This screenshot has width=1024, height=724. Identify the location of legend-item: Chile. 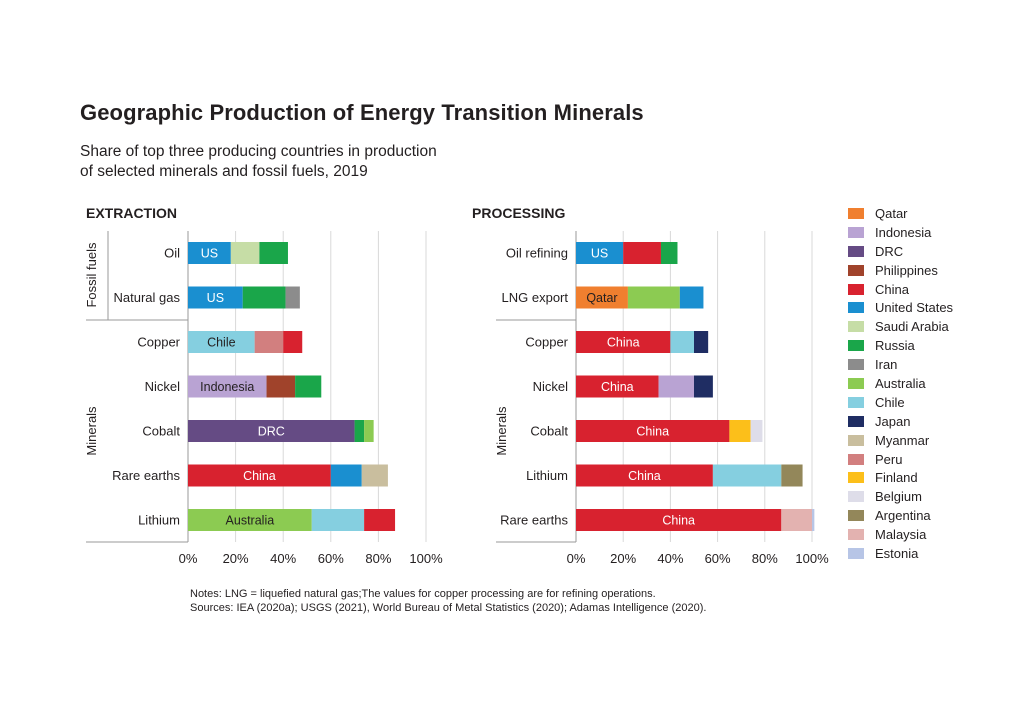
(900, 402).